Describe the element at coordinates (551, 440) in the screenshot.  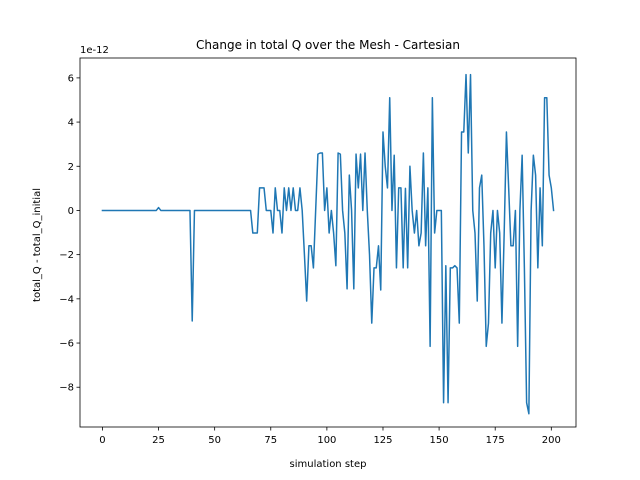
I see `x-tick-label: 200` at that location.